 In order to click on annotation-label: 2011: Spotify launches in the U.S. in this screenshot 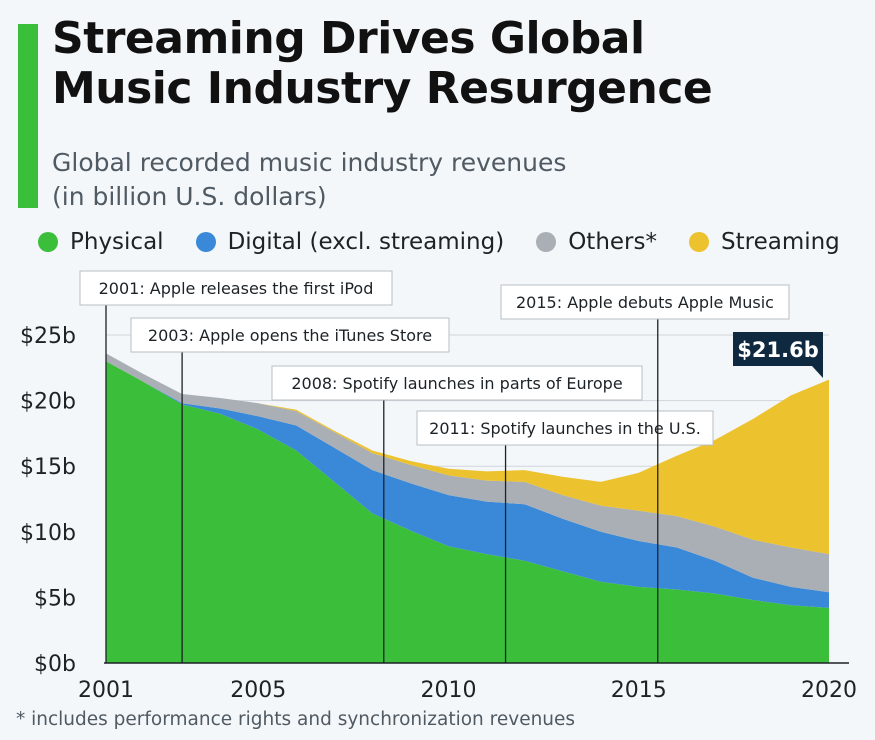, I will do `click(565, 428)`.